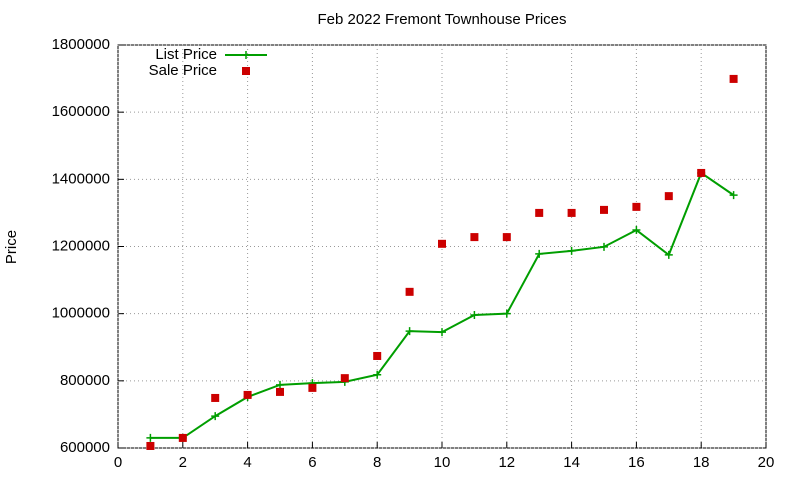  I want to click on x-tick-label: 4, so click(247, 462).